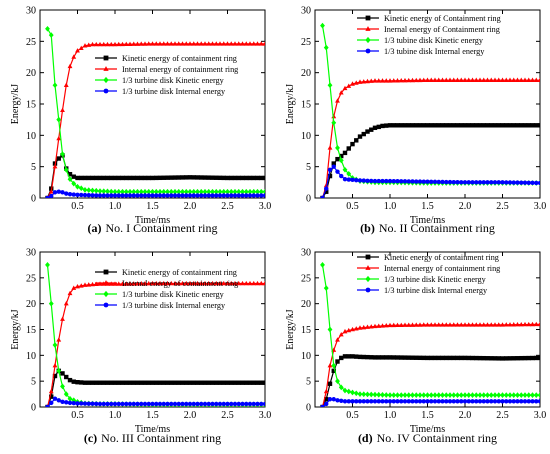  Describe the element at coordinates (33, 408) in the screenshot. I see `y-tick-label: 0` at that location.